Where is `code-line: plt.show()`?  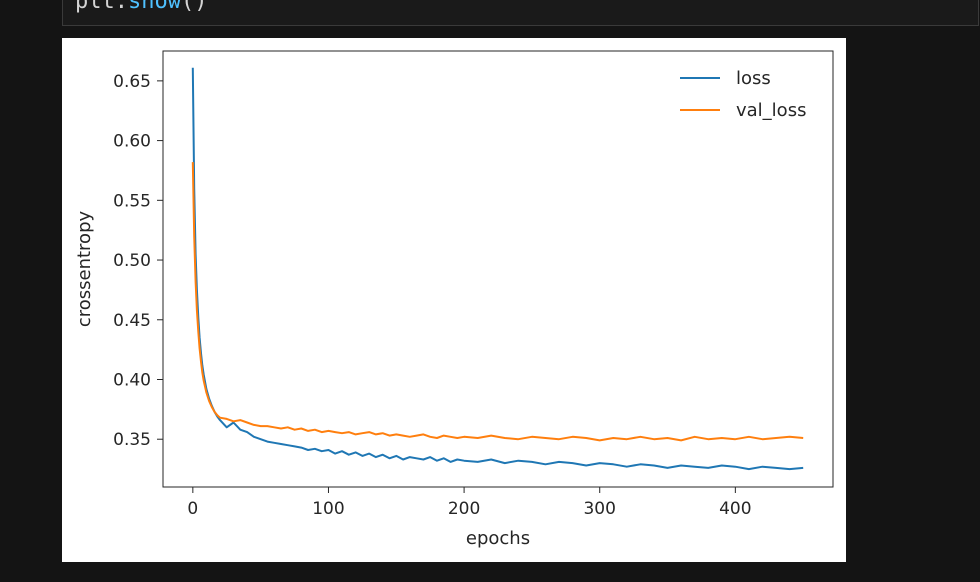
code-line: plt.show() is located at coordinates (141, 7).